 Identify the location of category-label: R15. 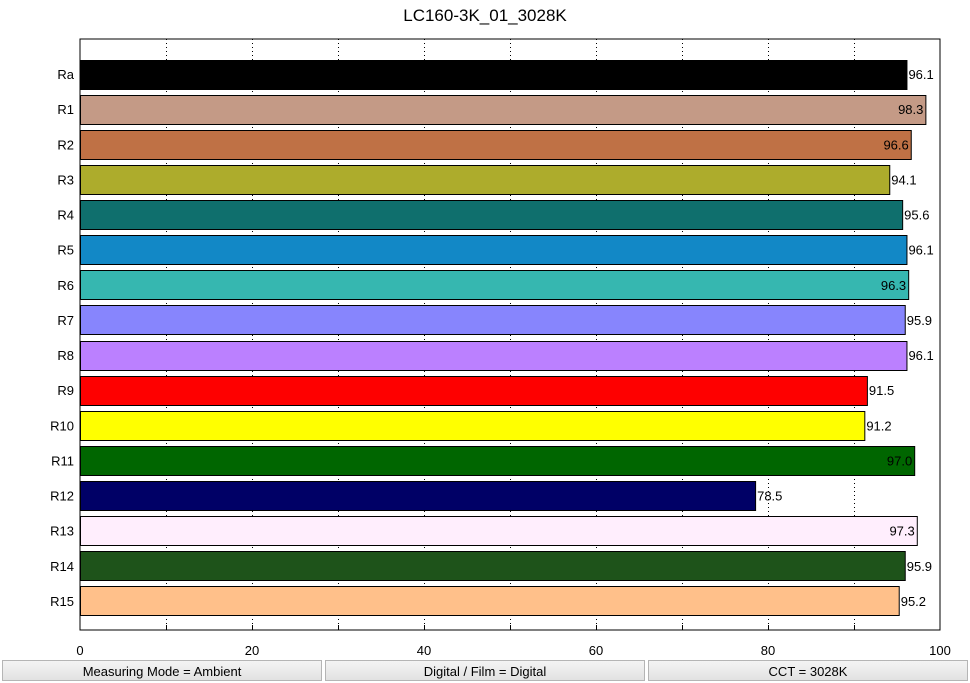
(62, 601).